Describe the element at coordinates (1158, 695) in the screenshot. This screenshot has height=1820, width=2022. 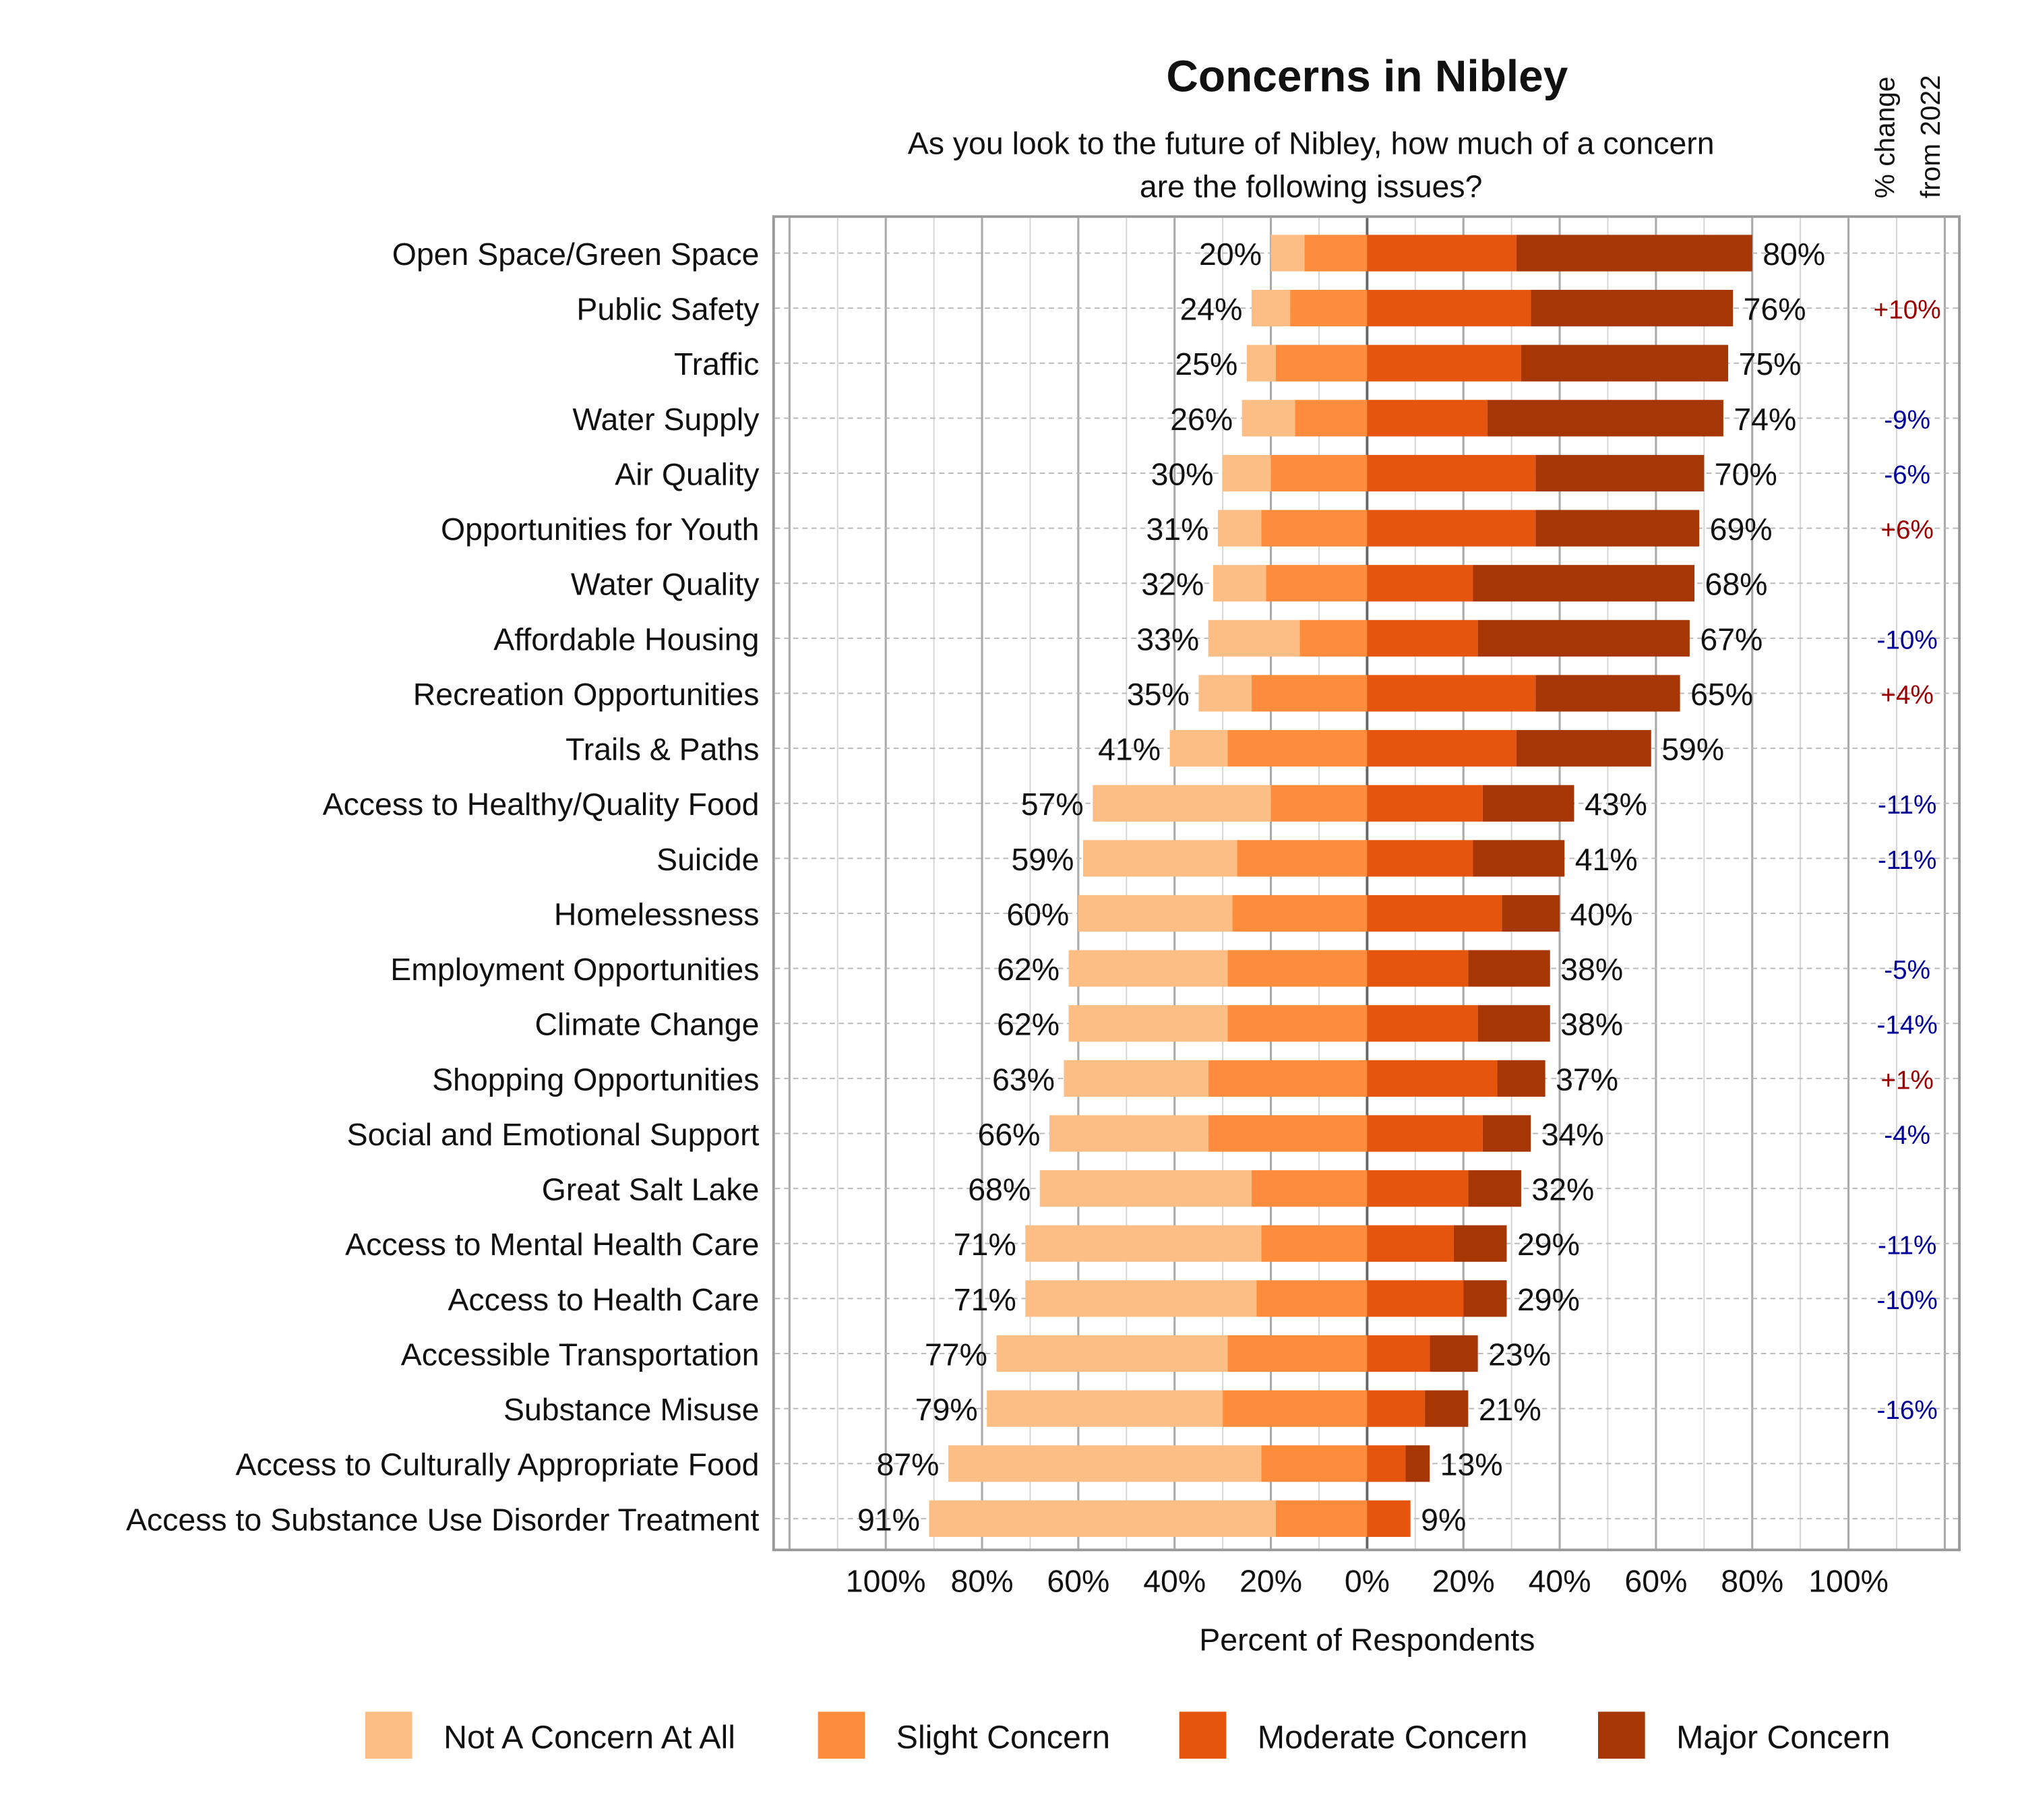
I see `left-total-label: 35%` at that location.